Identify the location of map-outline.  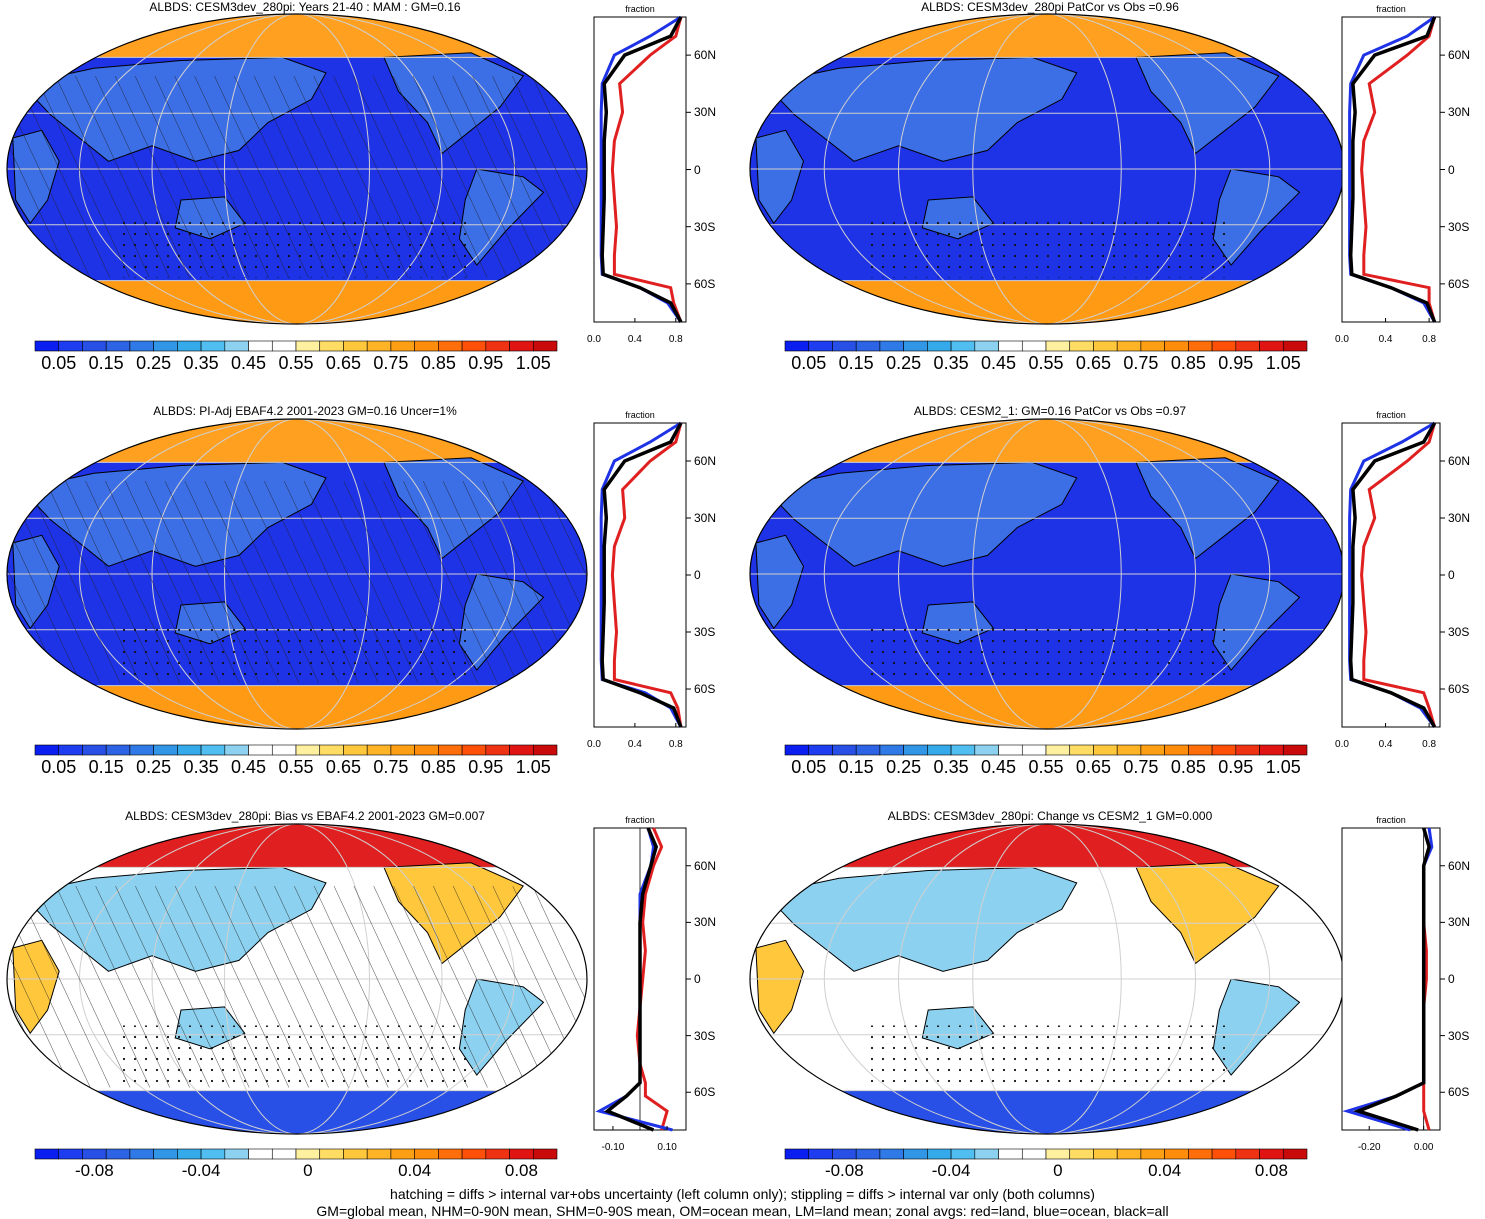
(297, 169).